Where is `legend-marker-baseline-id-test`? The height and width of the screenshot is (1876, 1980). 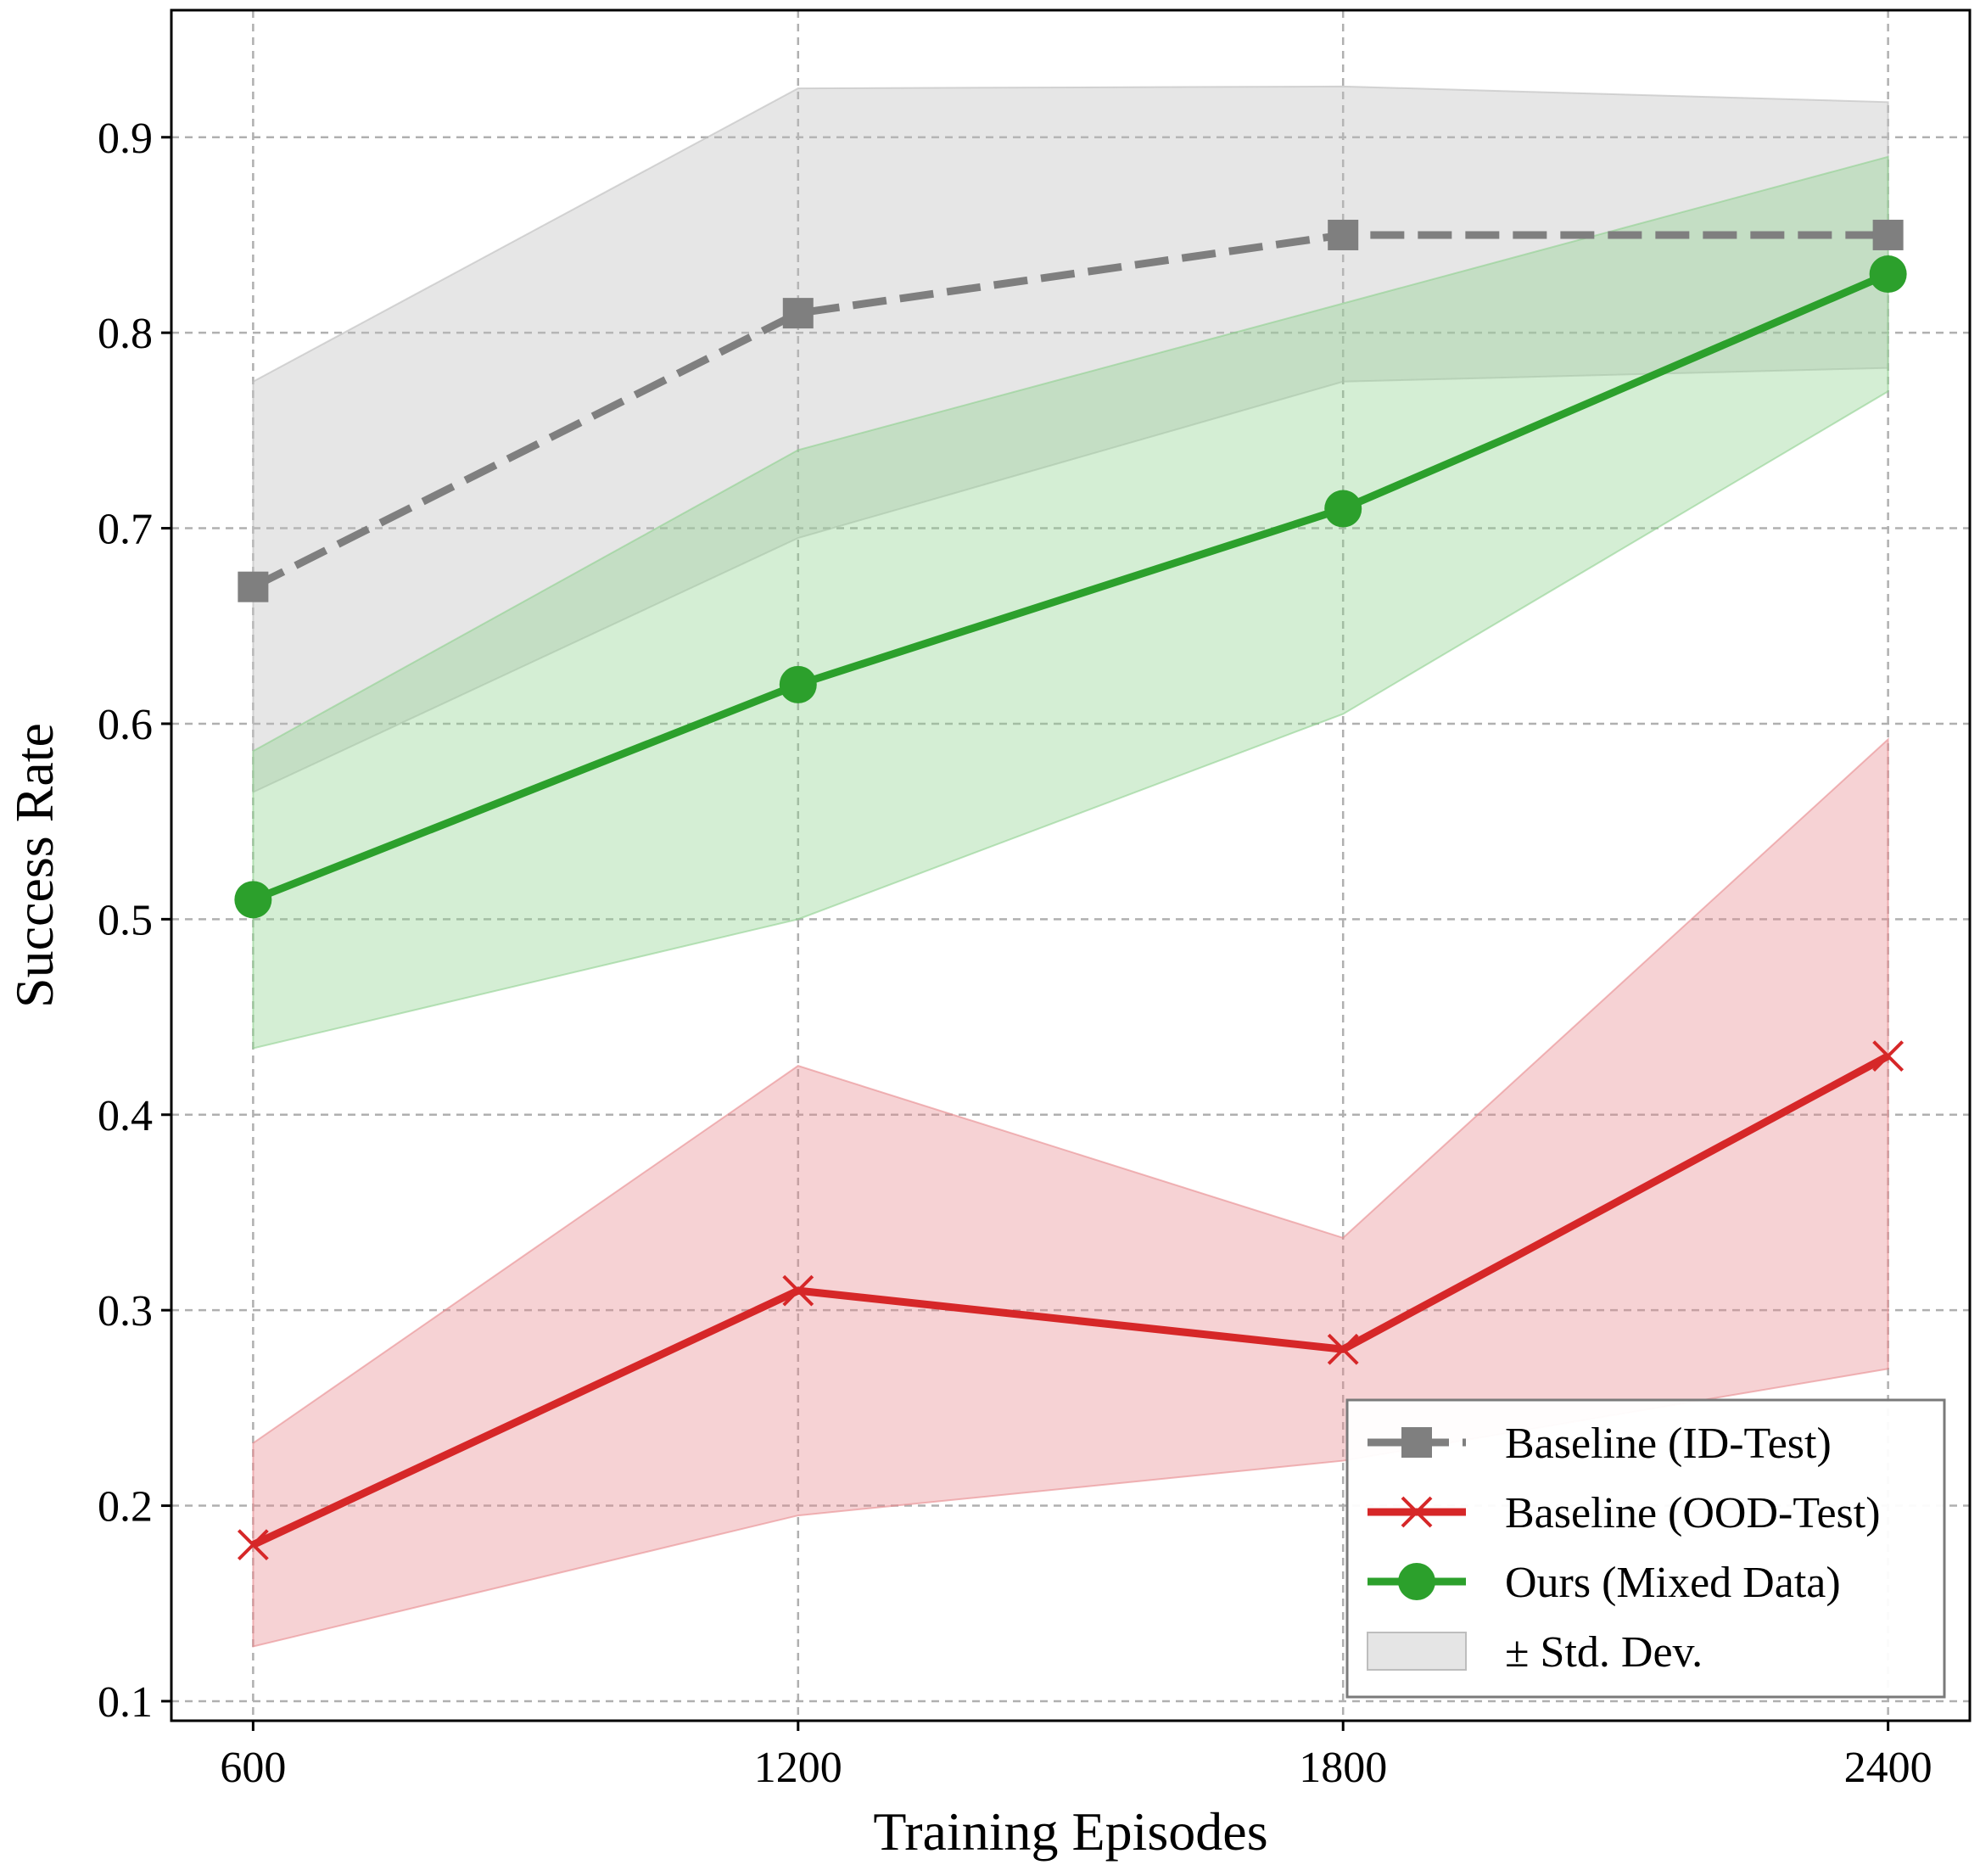
legend-marker-baseline-id-test is located at coordinates (1416, 1442).